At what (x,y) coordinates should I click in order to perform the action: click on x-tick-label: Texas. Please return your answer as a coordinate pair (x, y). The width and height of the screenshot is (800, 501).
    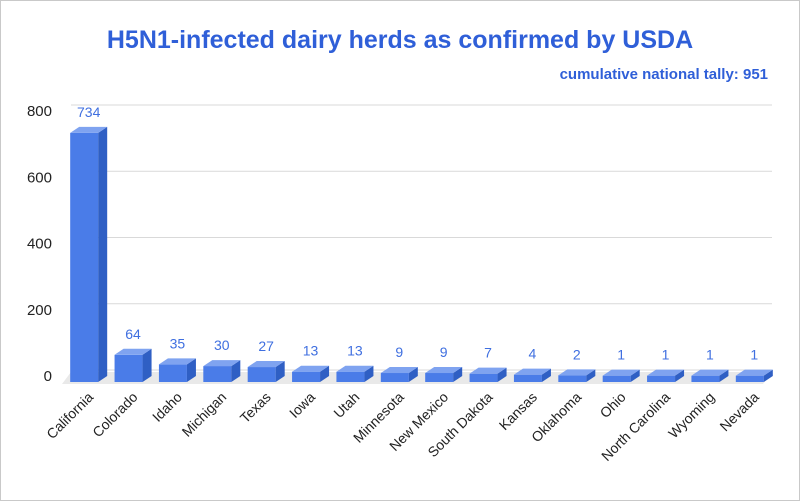
    Looking at the image, I should click on (255, 407).